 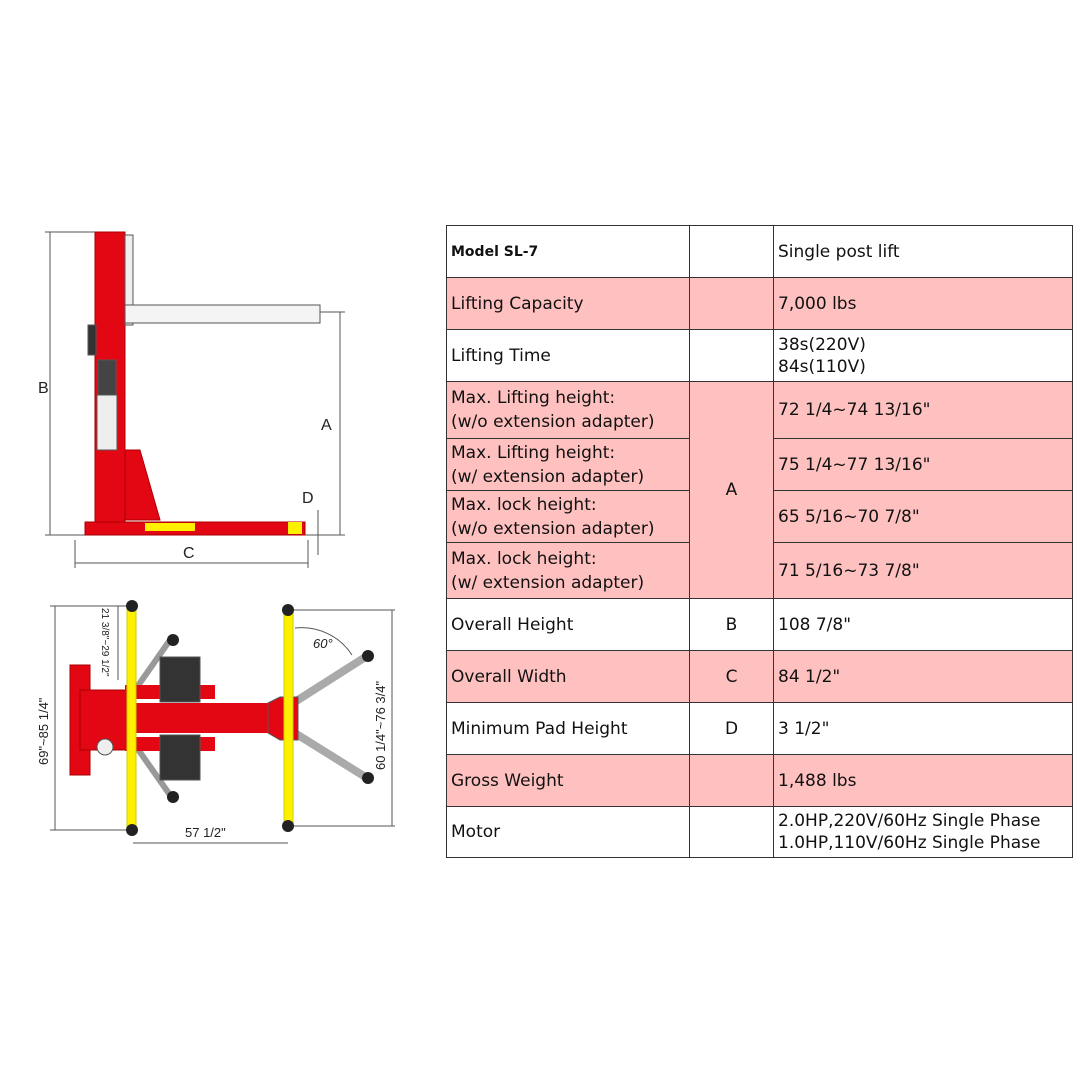 I want to click on spec-value: 75 1/4~77 13/16", so click(x=923, y=464).